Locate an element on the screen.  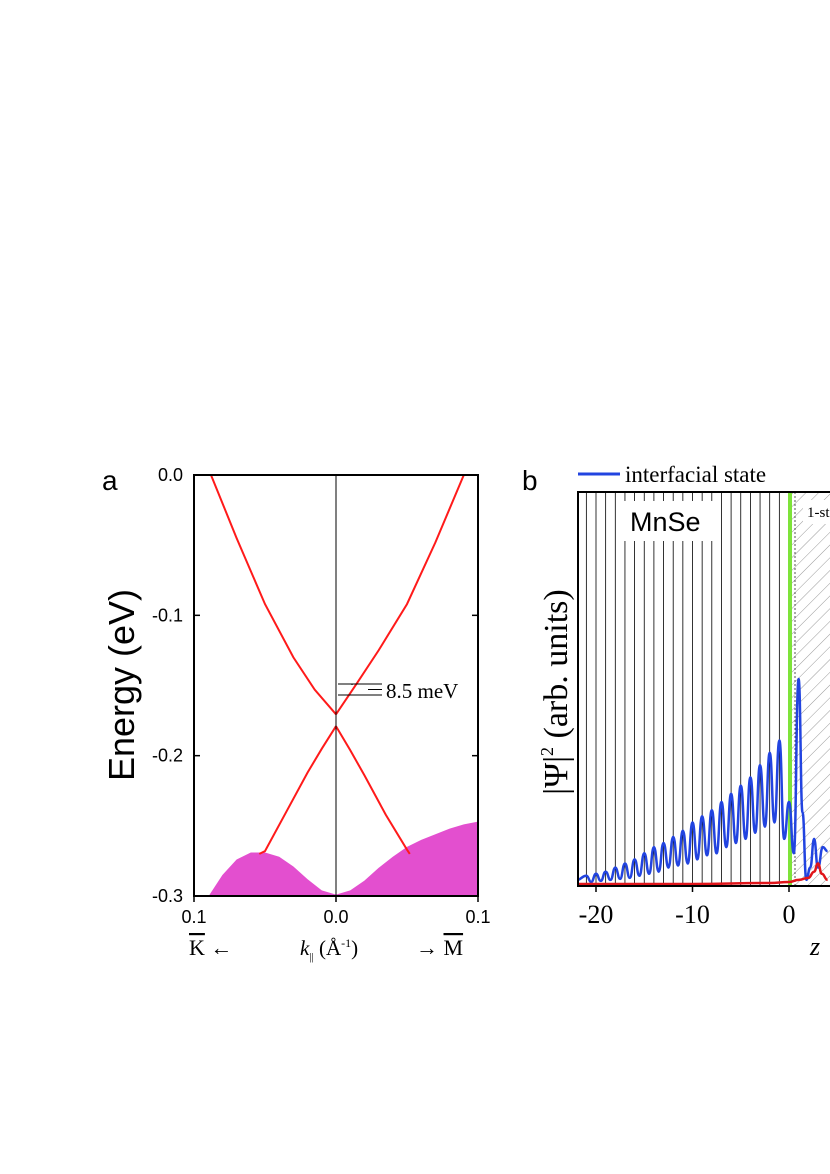
panel-b-frame is located at coordinates (703, 689).